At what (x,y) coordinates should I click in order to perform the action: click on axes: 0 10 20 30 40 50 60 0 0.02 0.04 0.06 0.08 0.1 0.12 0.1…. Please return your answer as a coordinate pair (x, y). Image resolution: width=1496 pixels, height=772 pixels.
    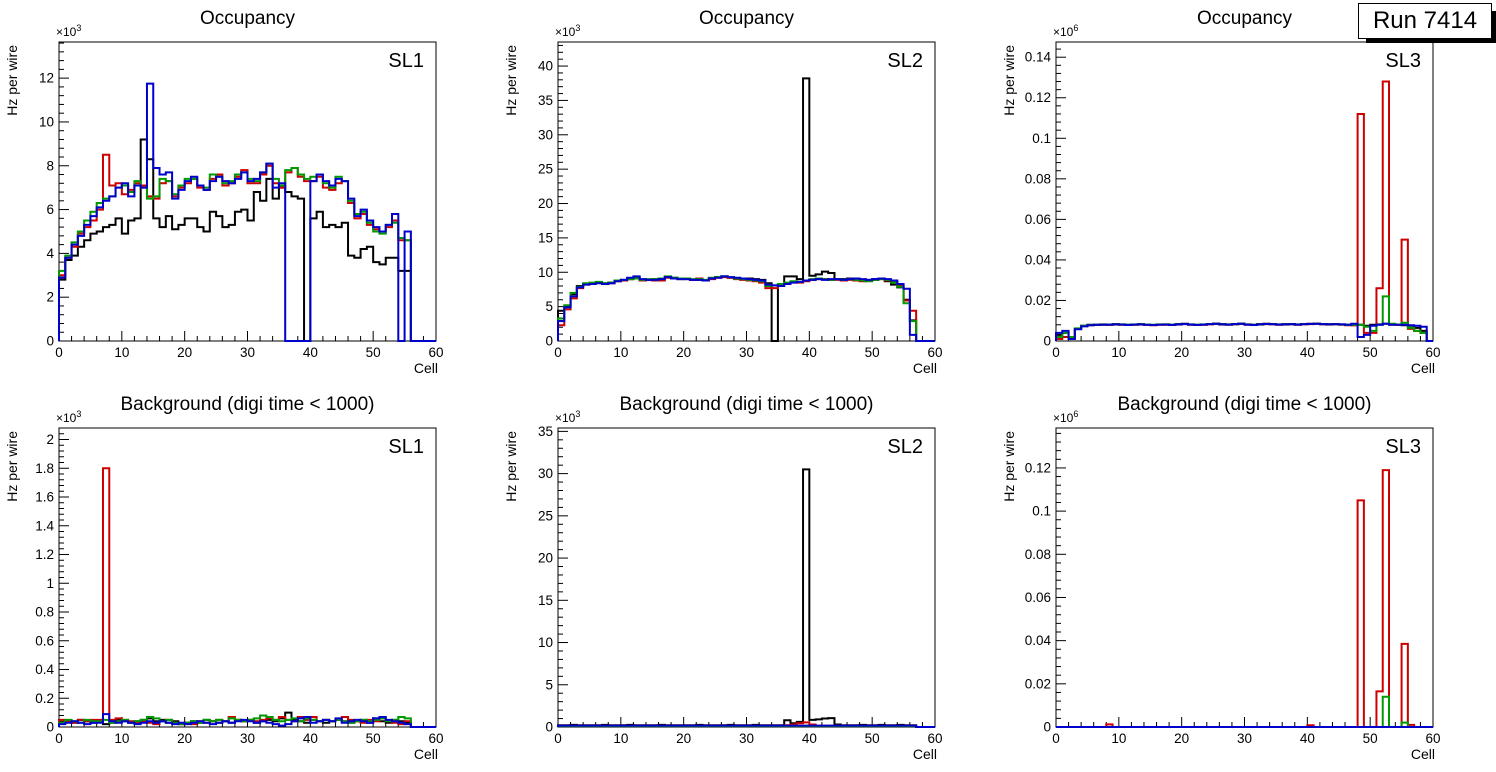
    Looking at the image, I should click on (1233, 204).